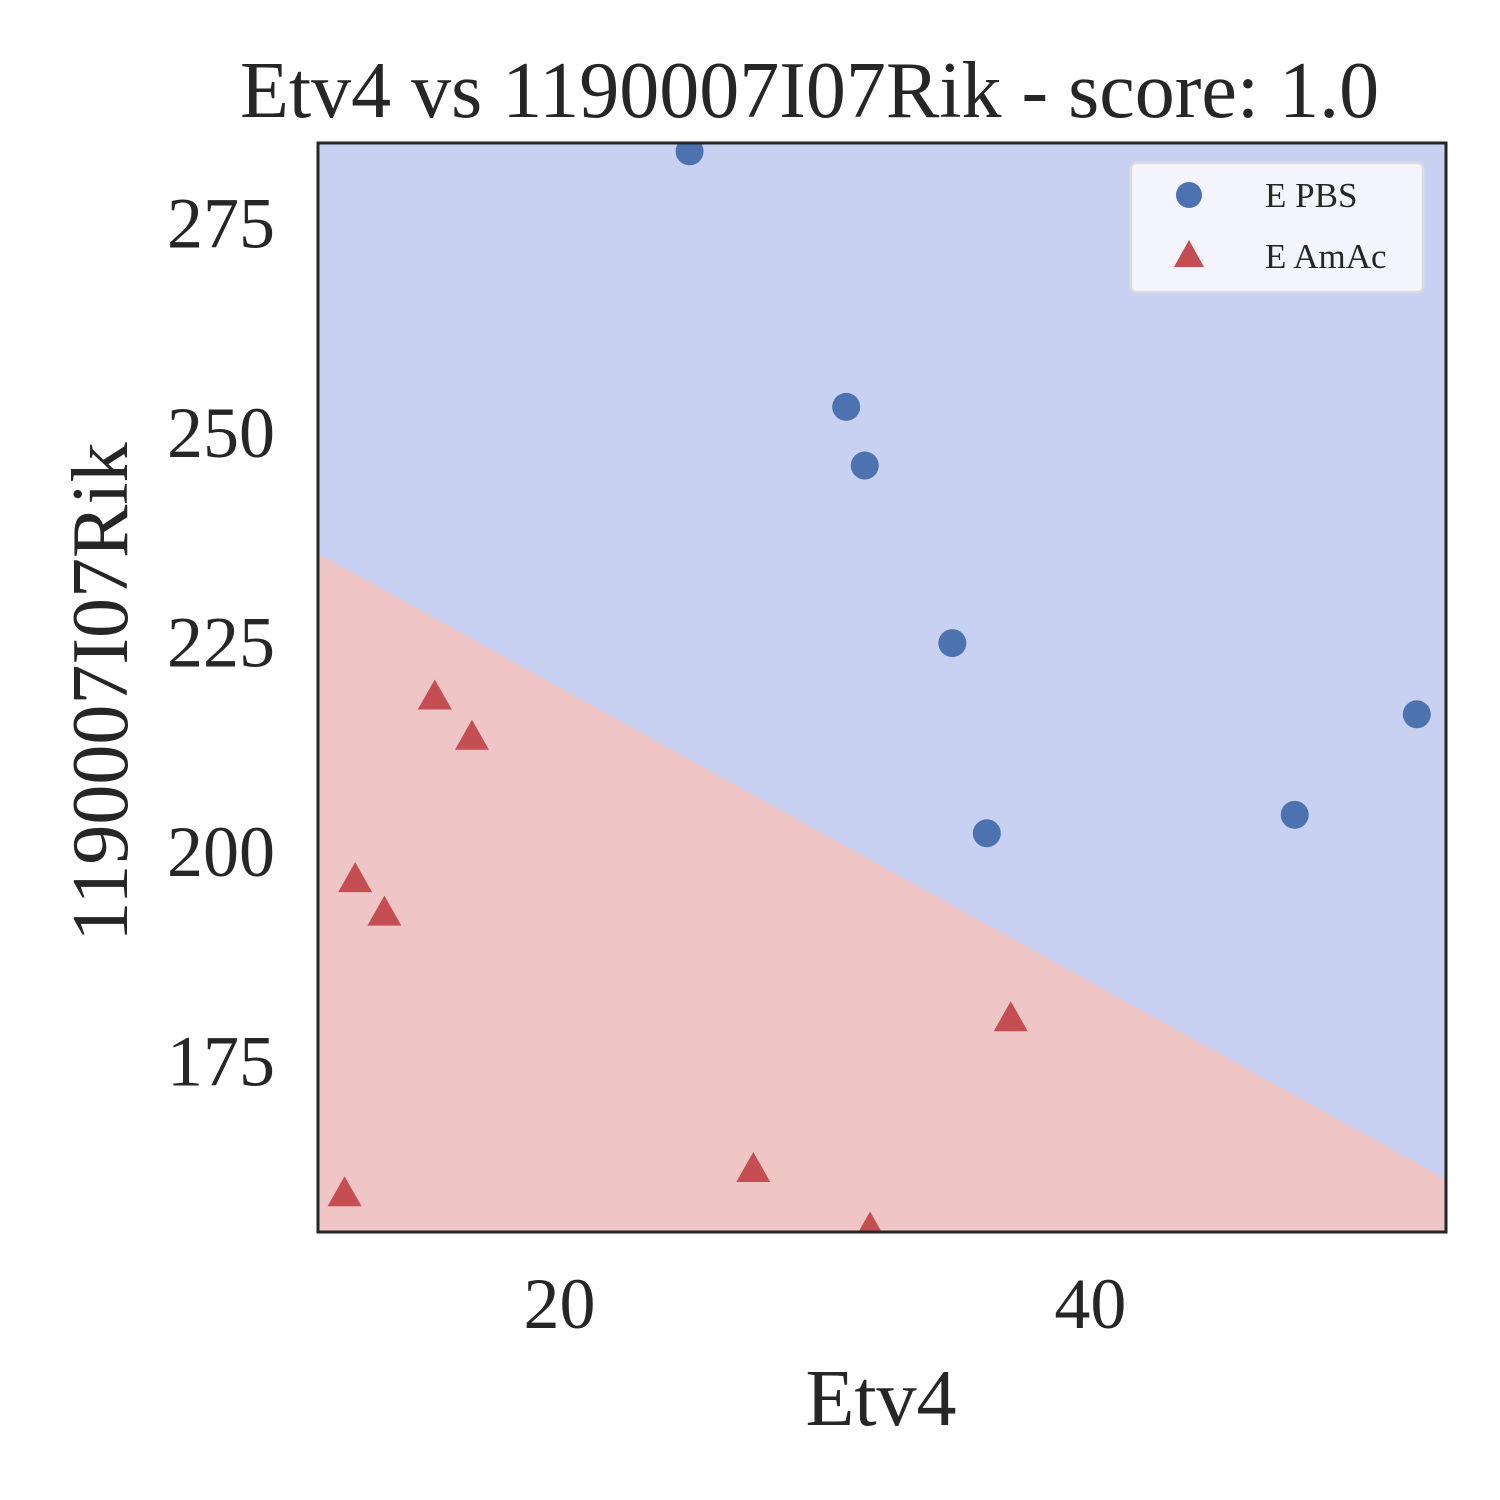 Image resolution: width=1500 pixels, height=1500 pixels. Describe the element at coordinates (1326, 256) in the screenshot. I see `legend-label-e-amac: E AmAc` at that location.